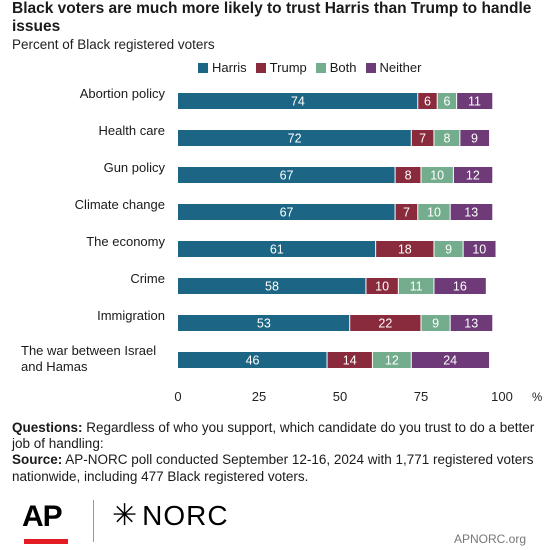  Describe the element at coordinates (229, 67) in the screenshot. I see `legend-label: Harris` at that location.